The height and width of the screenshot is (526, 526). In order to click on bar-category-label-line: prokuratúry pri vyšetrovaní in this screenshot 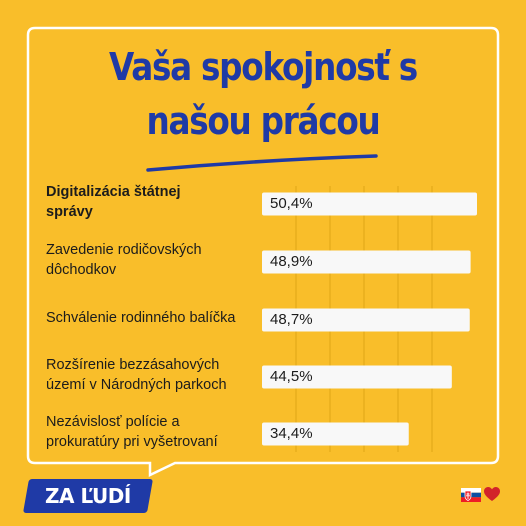, I will do `click(132, 442)`.